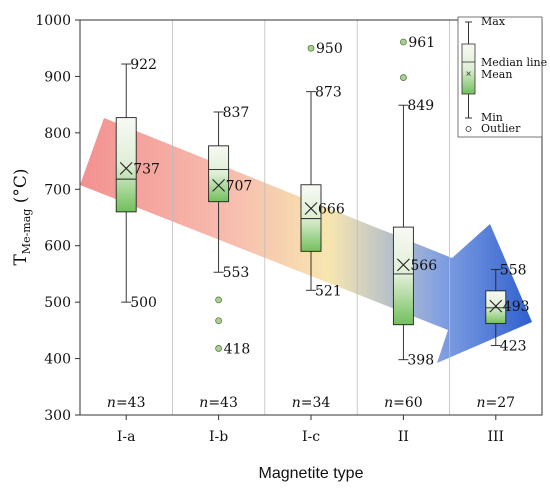  Describe the element at coordinates (146, 169) in the screenshot. I see `label-mean: 737` at that location.